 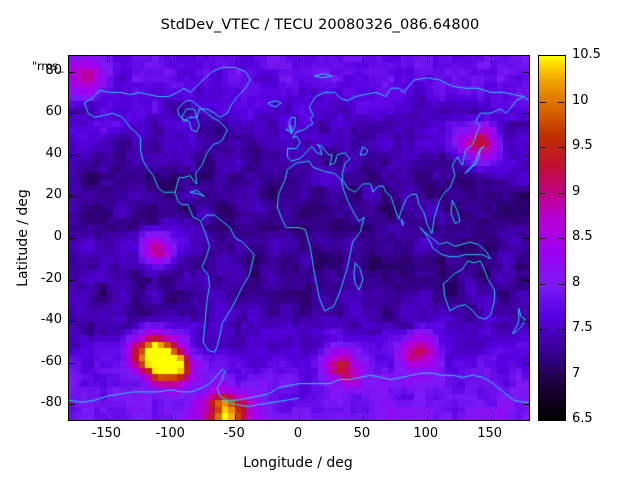 What do you see at coordinates (490, 433) in the screenshot?
I see `x-tick-label: 150` at bounding box center [490, 433].